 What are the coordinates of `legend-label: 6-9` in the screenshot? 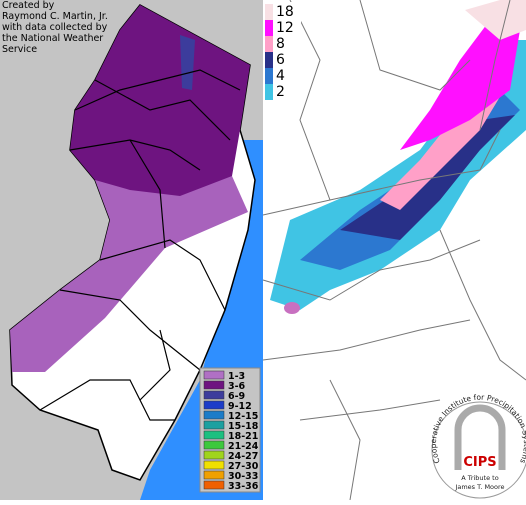 It's located at (236, 396).